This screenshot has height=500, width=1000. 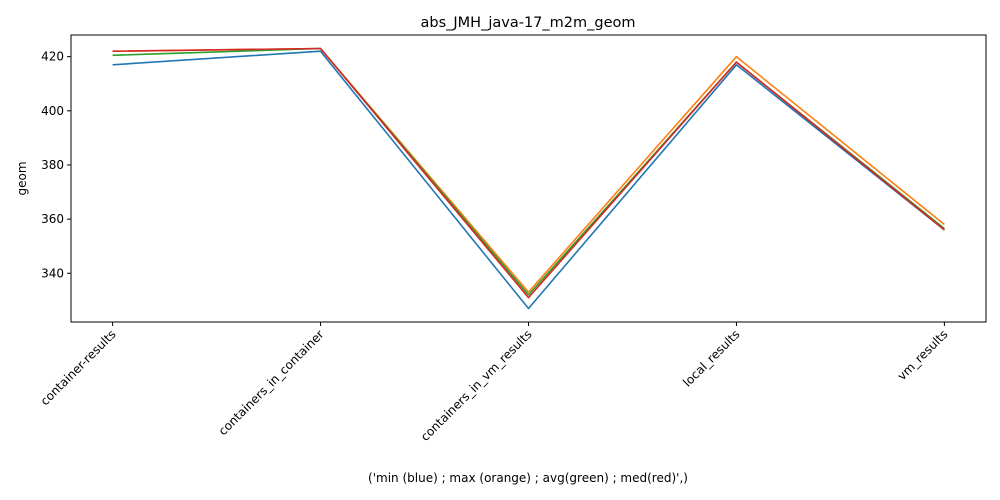 What do you see at coordinates (52, 273) in the screenshot?
I see `y-tick-label: 340` at bounding box center [52, 273].